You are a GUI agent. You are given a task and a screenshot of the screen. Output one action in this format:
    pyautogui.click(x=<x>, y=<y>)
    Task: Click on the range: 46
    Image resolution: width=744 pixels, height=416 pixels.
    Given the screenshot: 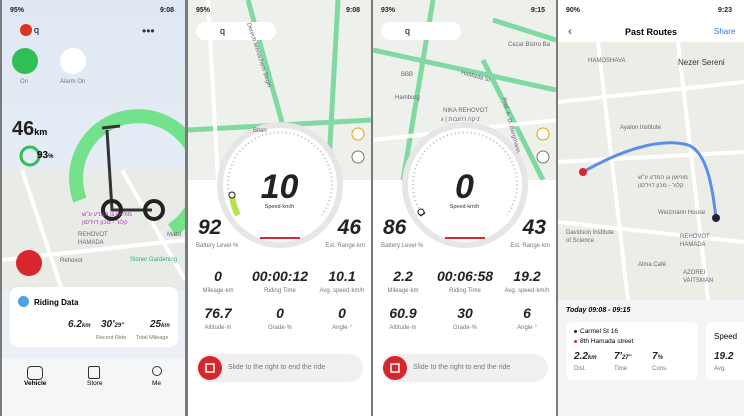 What is the action you would take?
    pyautogui.click(x=349, y=227)
    